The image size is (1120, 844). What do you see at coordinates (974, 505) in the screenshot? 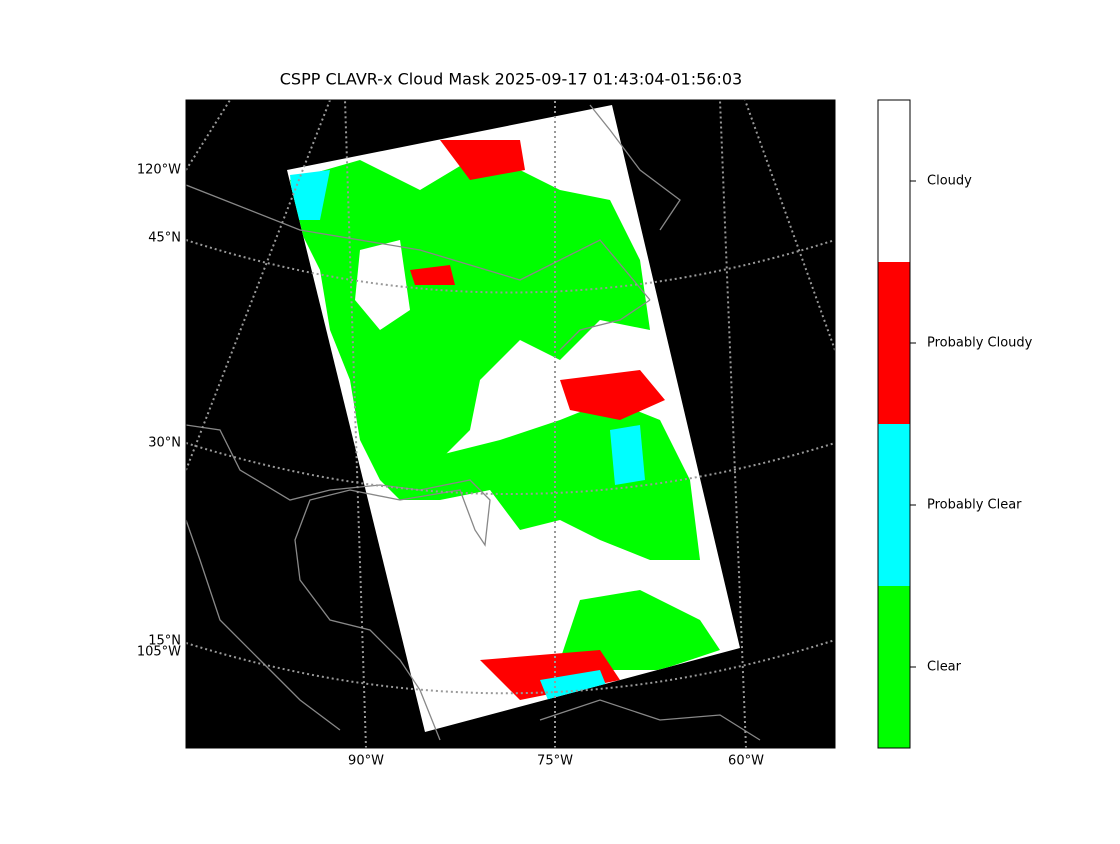
I see `colorbar-label: Probably Clear` at bounding box center [974, 505].